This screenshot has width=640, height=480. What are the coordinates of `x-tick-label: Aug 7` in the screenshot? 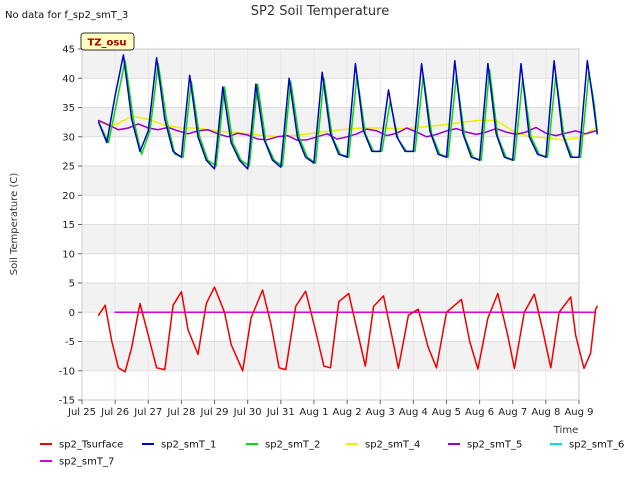 It's located at (512, 412).